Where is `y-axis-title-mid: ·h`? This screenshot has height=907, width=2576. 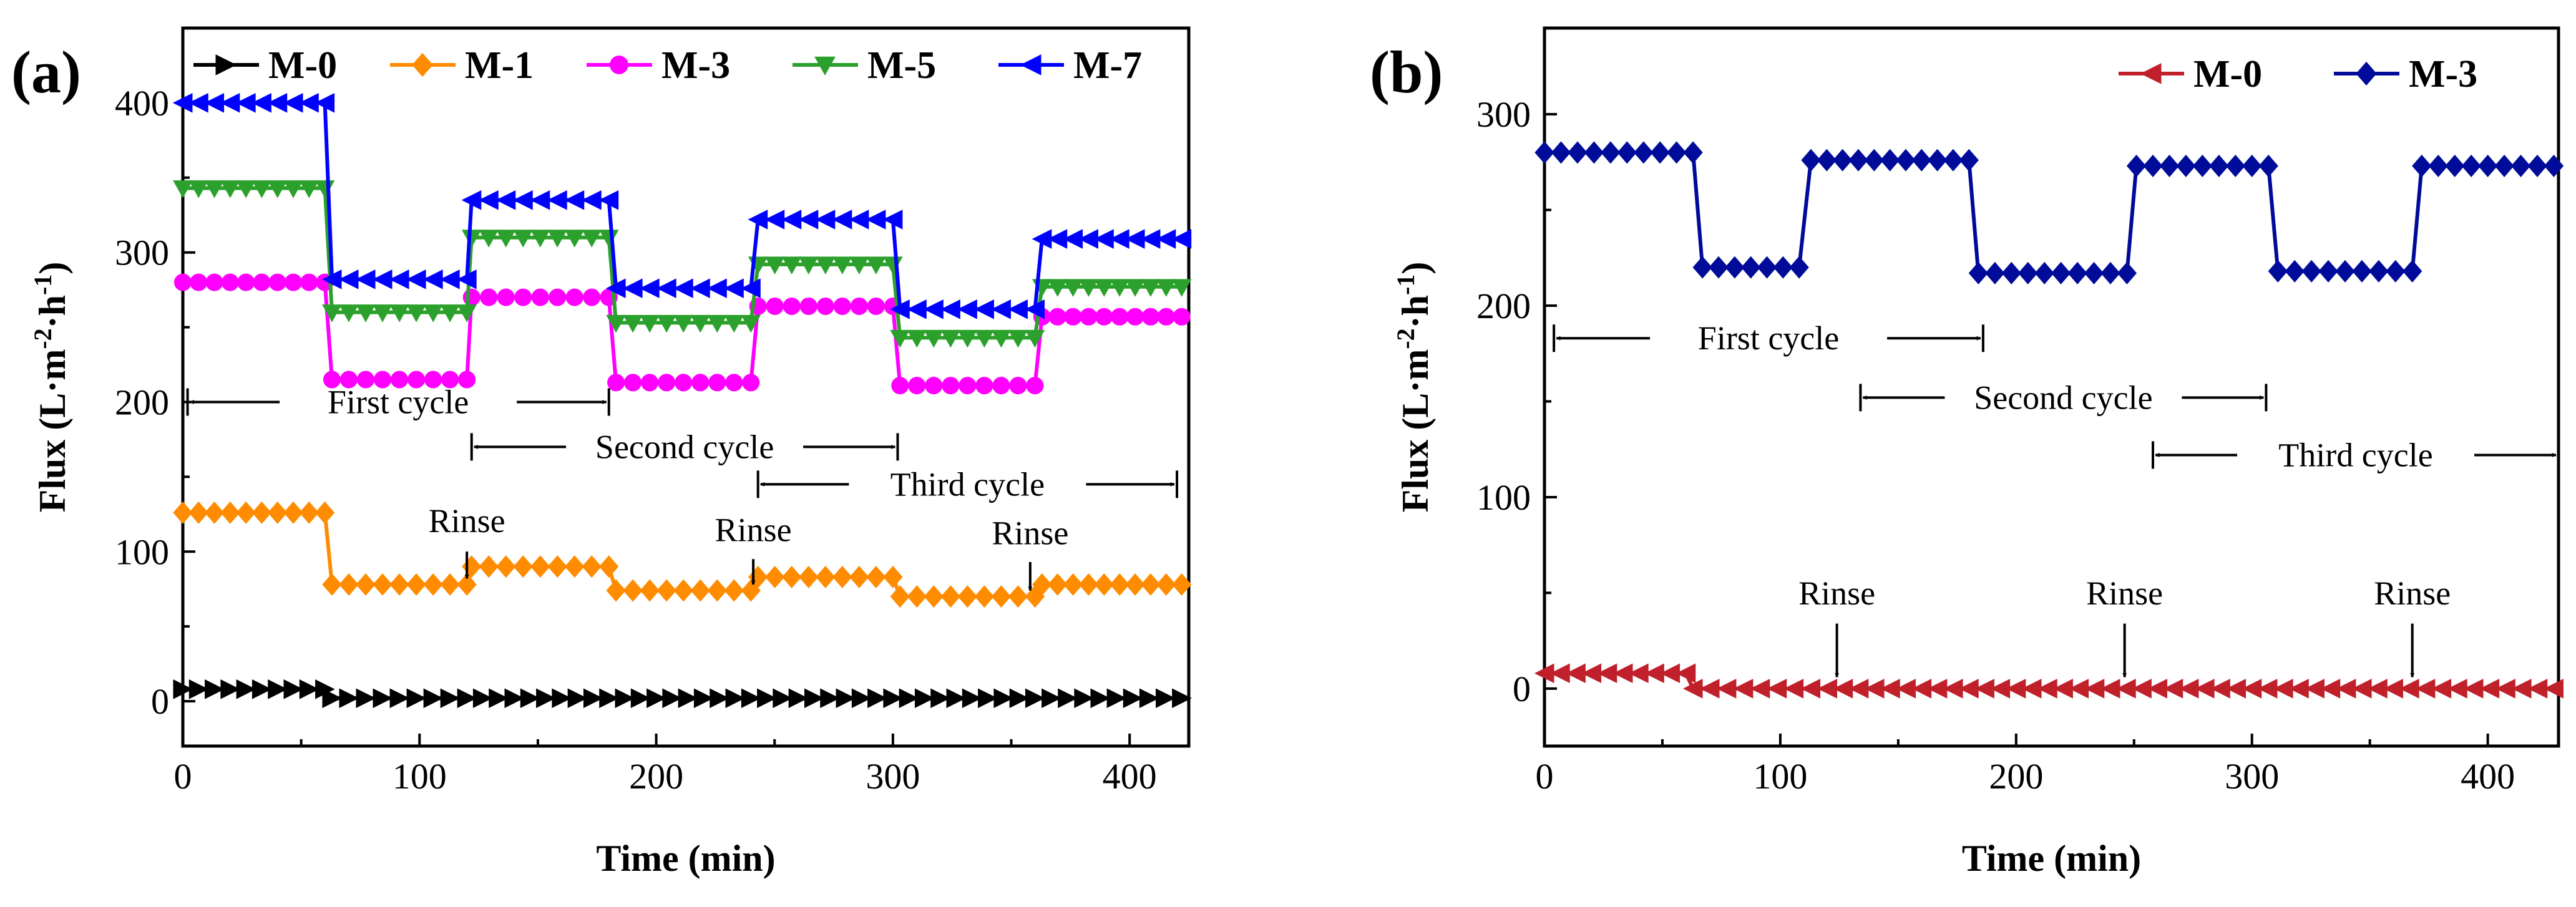 y-axis-title-mid: ·h is located at coordinates (52, 311).